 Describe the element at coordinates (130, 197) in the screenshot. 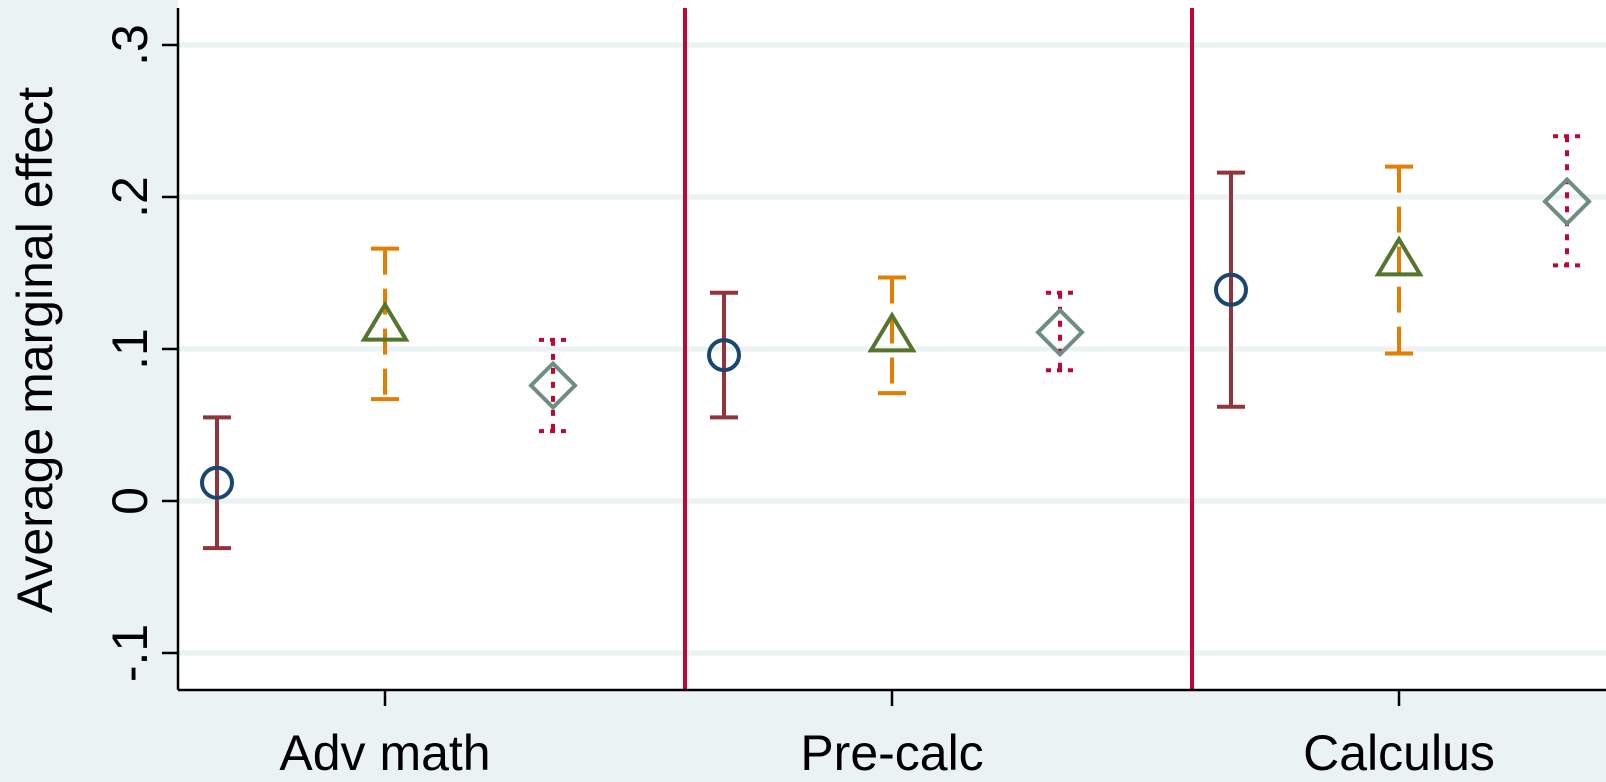

I see `y-tick-label: .2` at that location.